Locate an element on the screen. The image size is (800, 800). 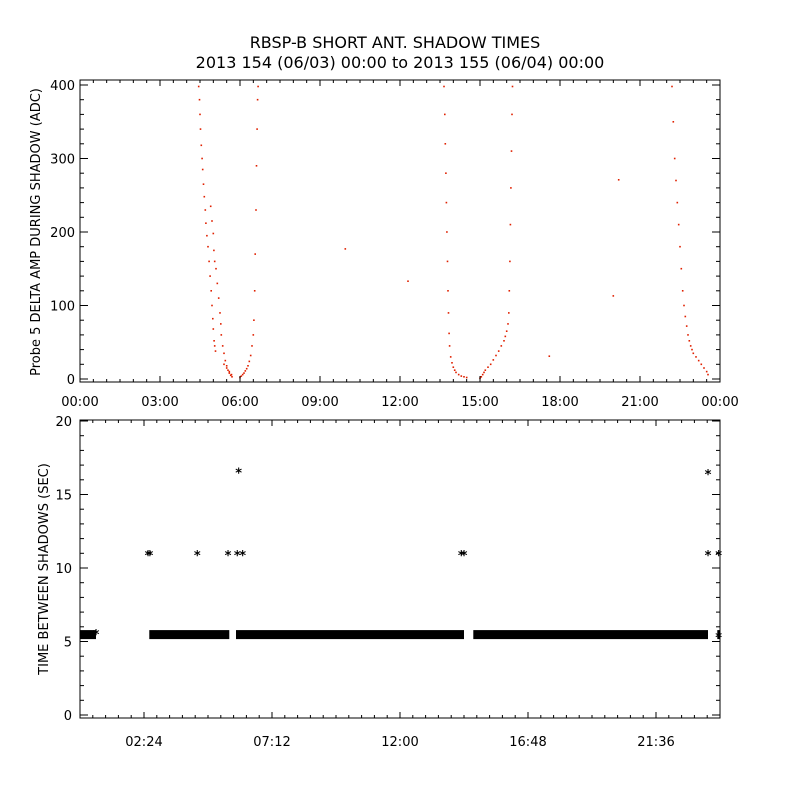
top-x-tick-label: 12:00 is located at coordinates (399, 402).